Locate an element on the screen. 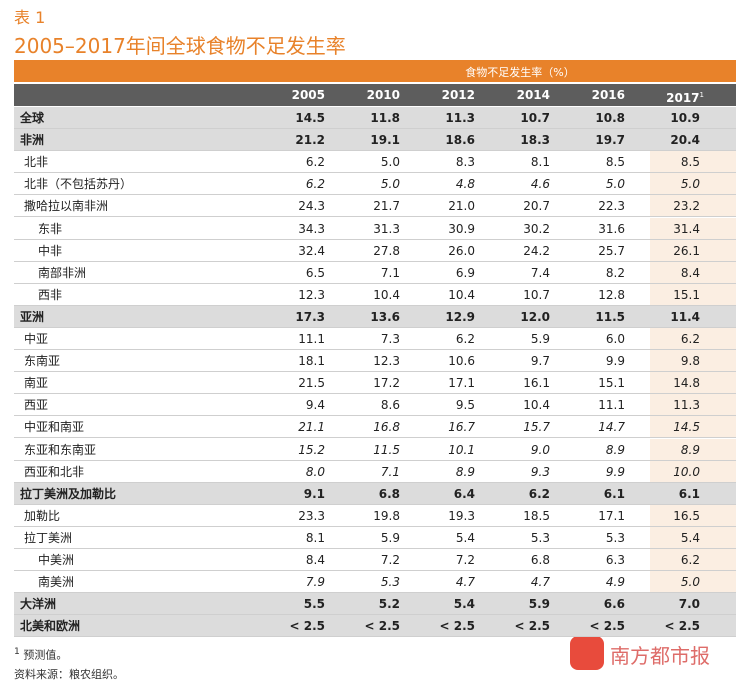 This screenshot has height=686, width=750. value-cell: 21.7 is located at coordinates (386, 206).